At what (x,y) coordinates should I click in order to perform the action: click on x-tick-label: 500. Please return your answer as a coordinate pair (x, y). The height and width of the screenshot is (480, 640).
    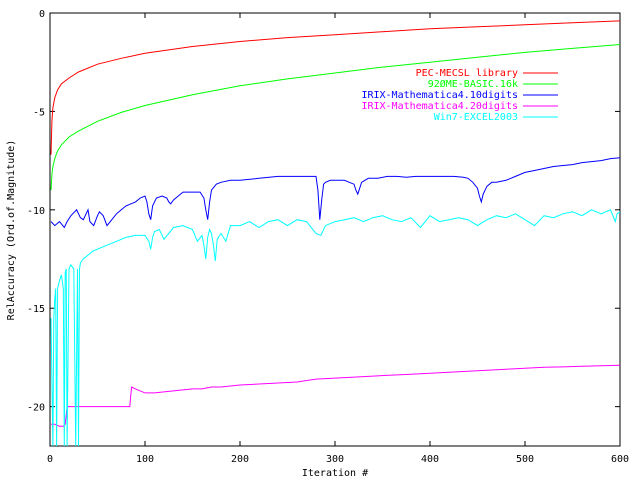
    Looking at the image, I should click on (525, 459).